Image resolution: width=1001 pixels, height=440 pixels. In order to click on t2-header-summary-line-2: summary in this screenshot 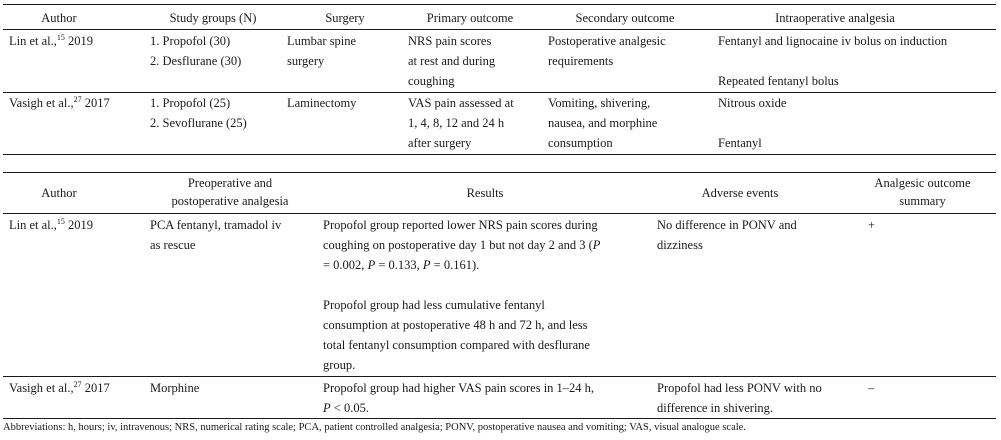, I will do `click(922, 201)`.